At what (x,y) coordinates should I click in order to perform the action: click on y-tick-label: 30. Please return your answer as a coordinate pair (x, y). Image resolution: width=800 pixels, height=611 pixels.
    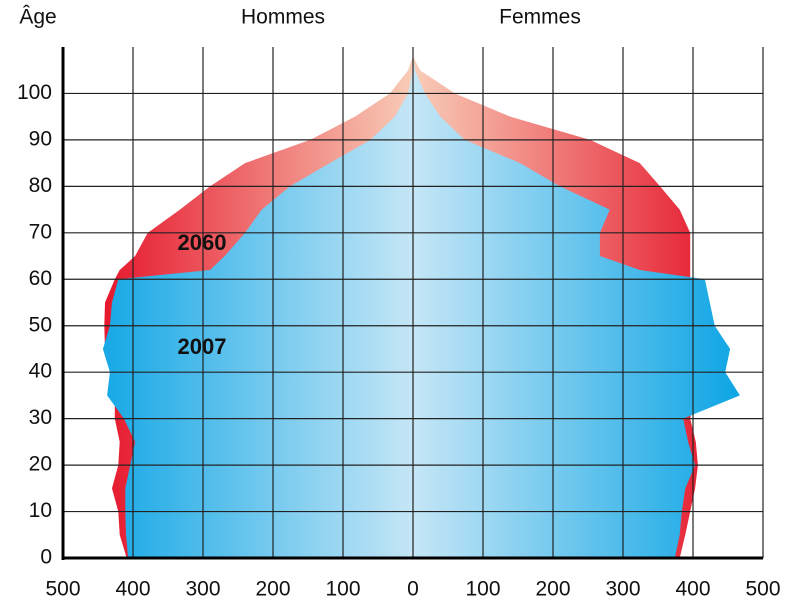
    Looking at the image, I should click on (40, 417).